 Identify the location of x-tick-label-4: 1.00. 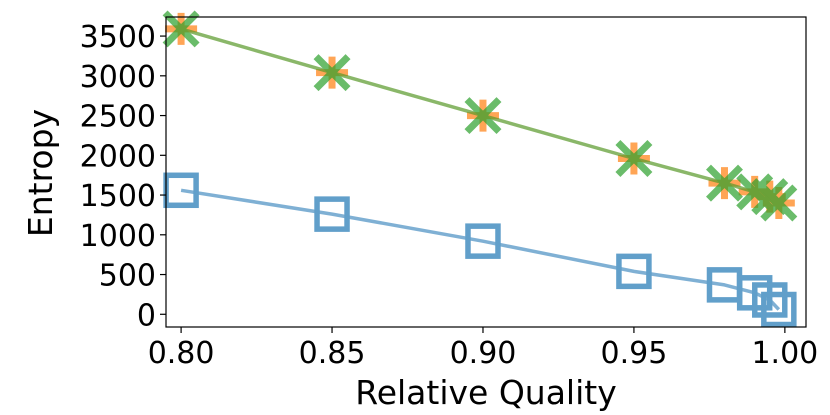
(784, 353).